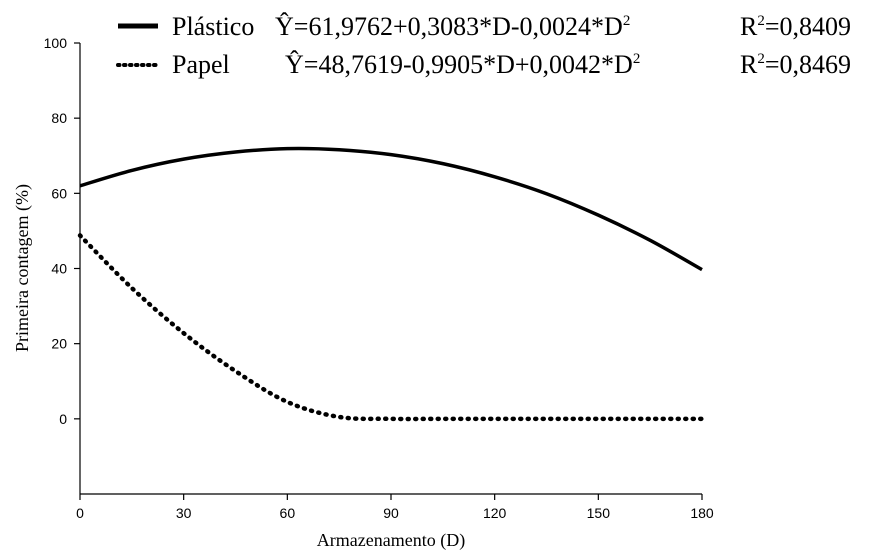 The height and width of the screenshot is (551, 882). What do you see at coordinates (495, 513) in the screenshot?
I see `x-tick-label: 120` at bounding box center [495, 513].